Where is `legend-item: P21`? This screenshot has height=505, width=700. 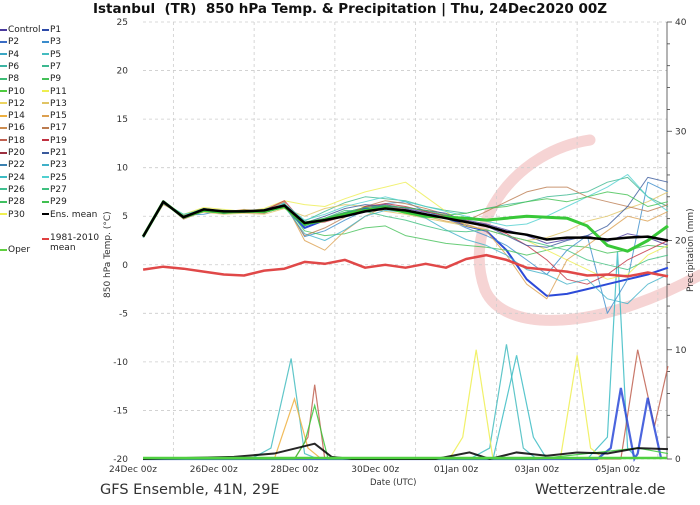 legend-item: P21 is located at coordinates (54, 153).